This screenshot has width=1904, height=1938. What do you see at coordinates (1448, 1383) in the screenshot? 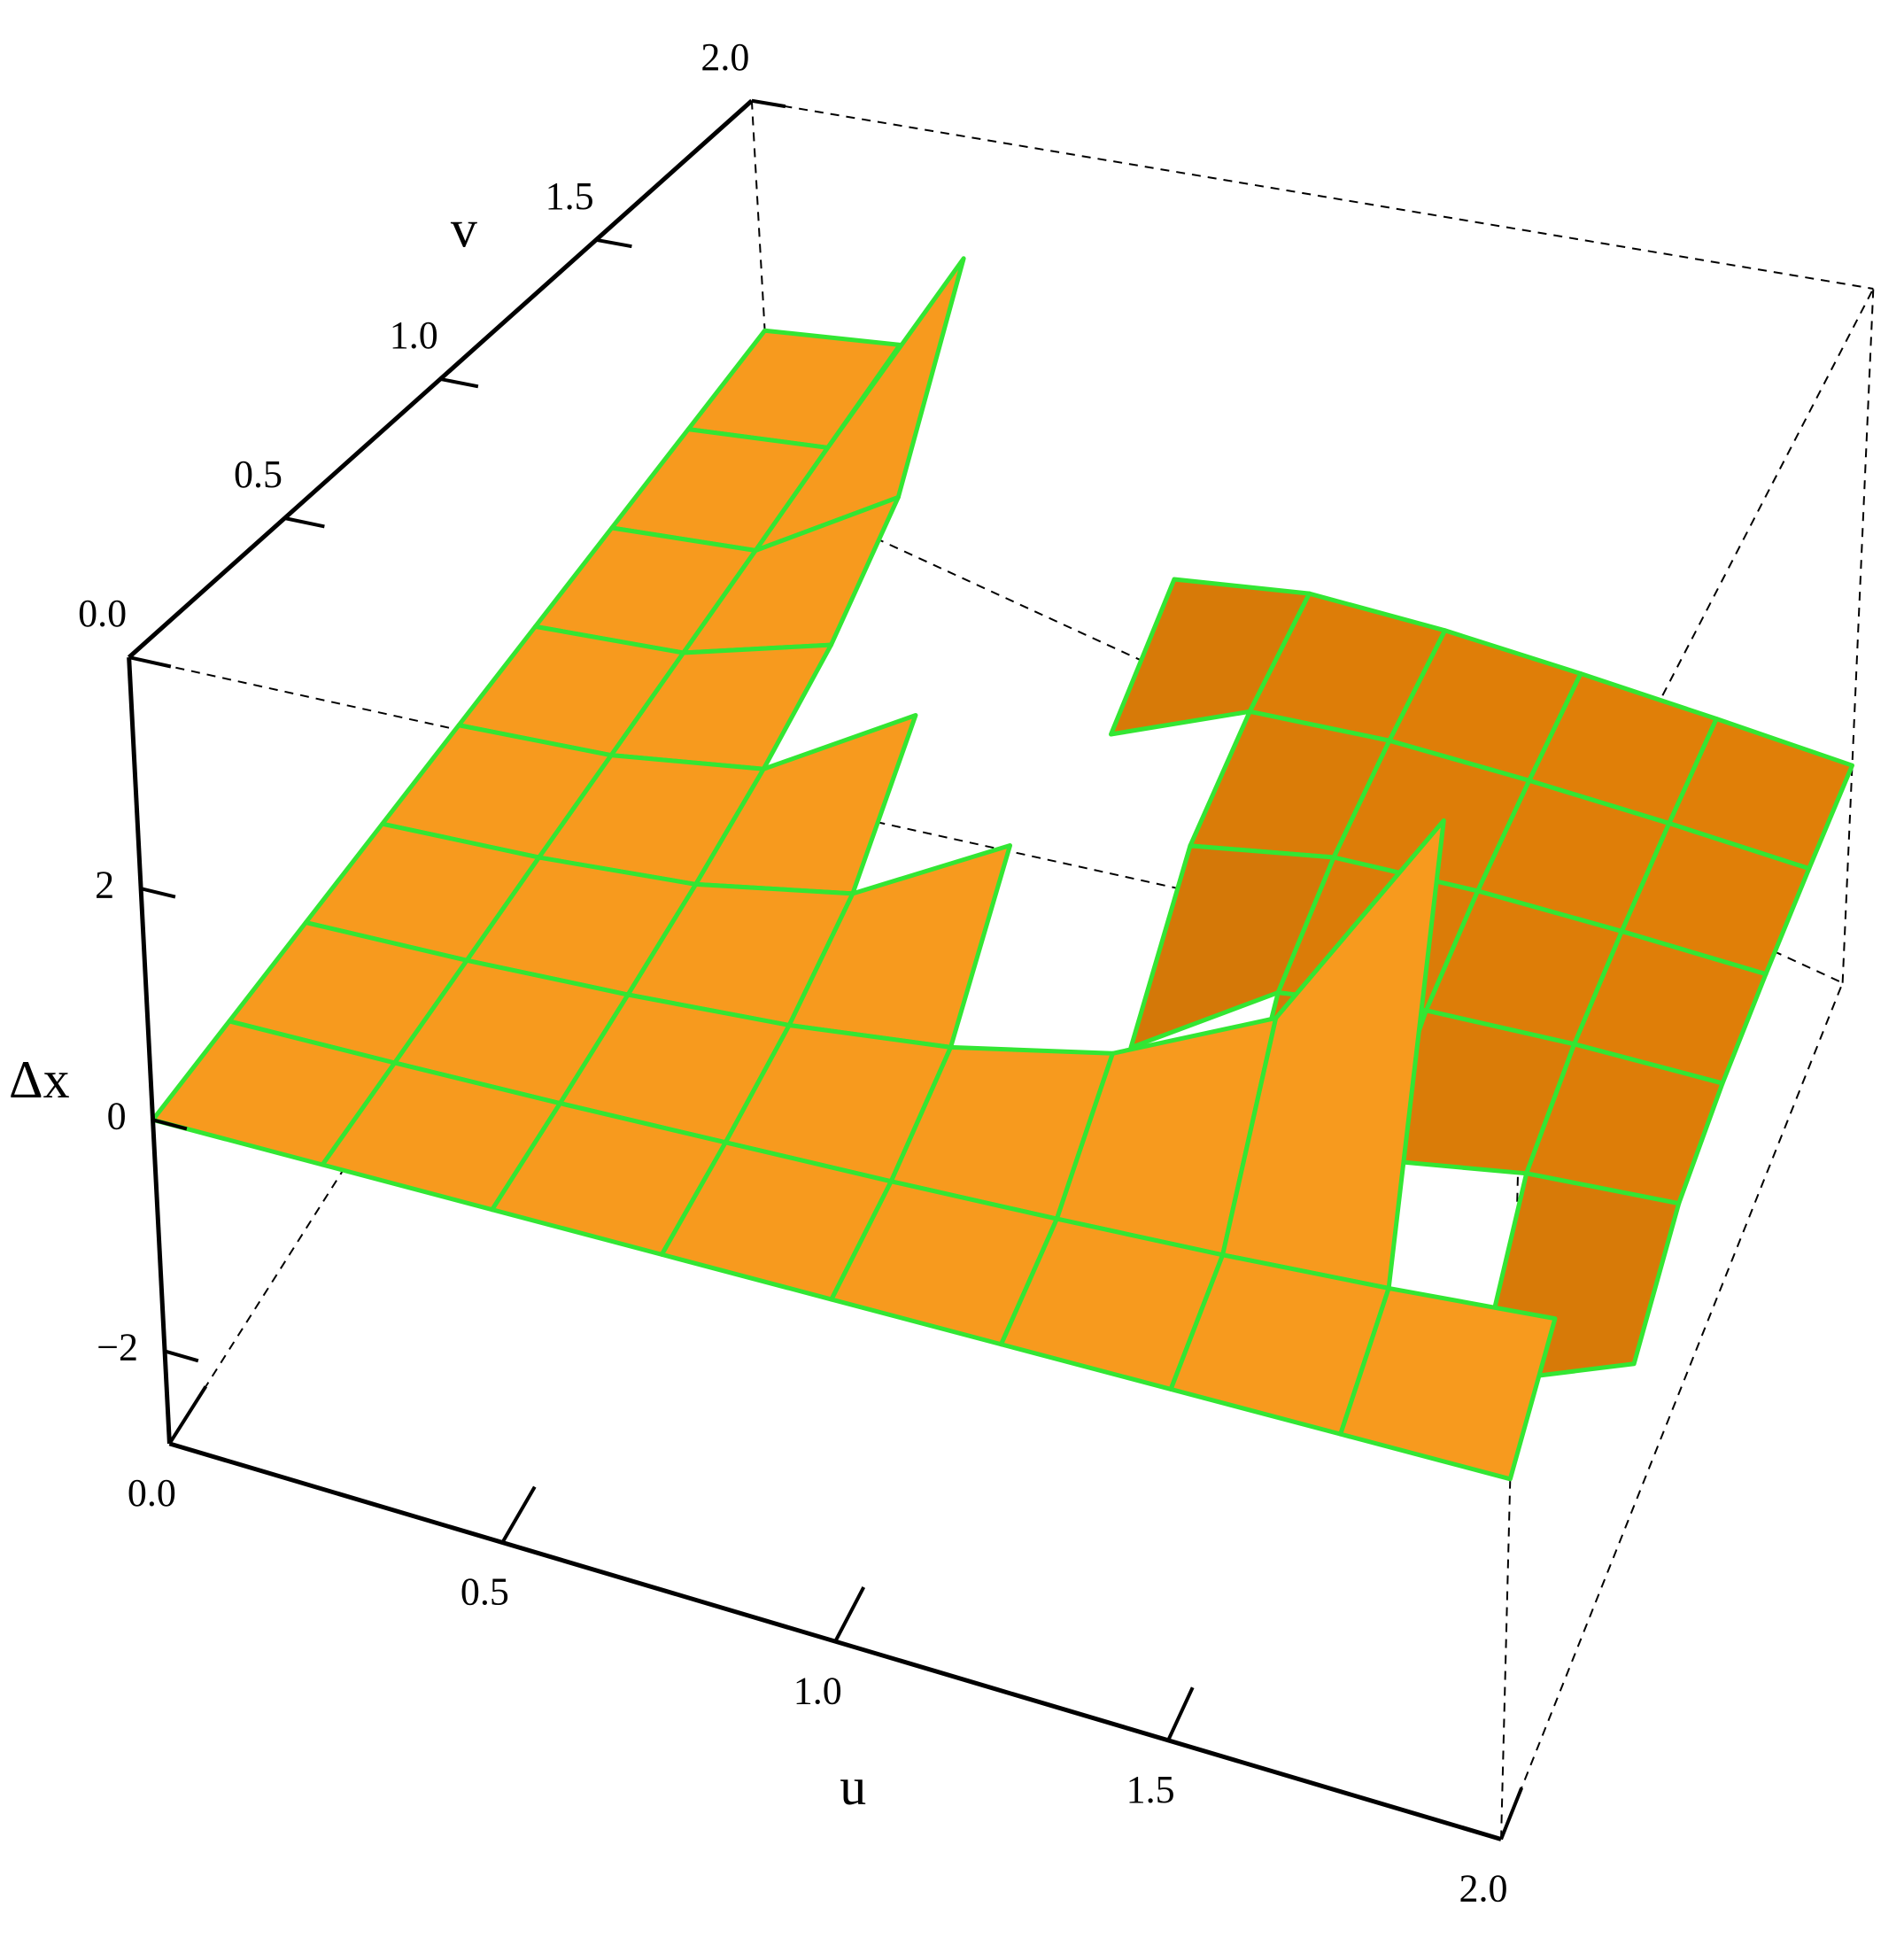
I see `surface-patch` at bounding box center [1448, 1383].